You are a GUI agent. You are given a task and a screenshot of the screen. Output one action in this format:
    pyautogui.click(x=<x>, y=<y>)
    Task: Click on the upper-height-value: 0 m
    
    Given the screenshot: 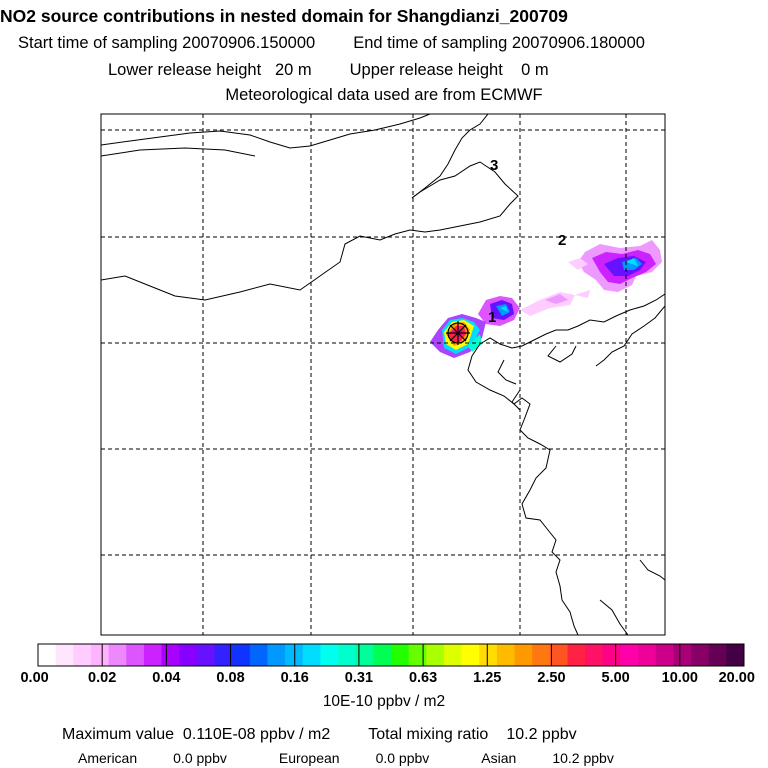 What is the action you would take?
    pyautogui.click(x=535, y=70)
    